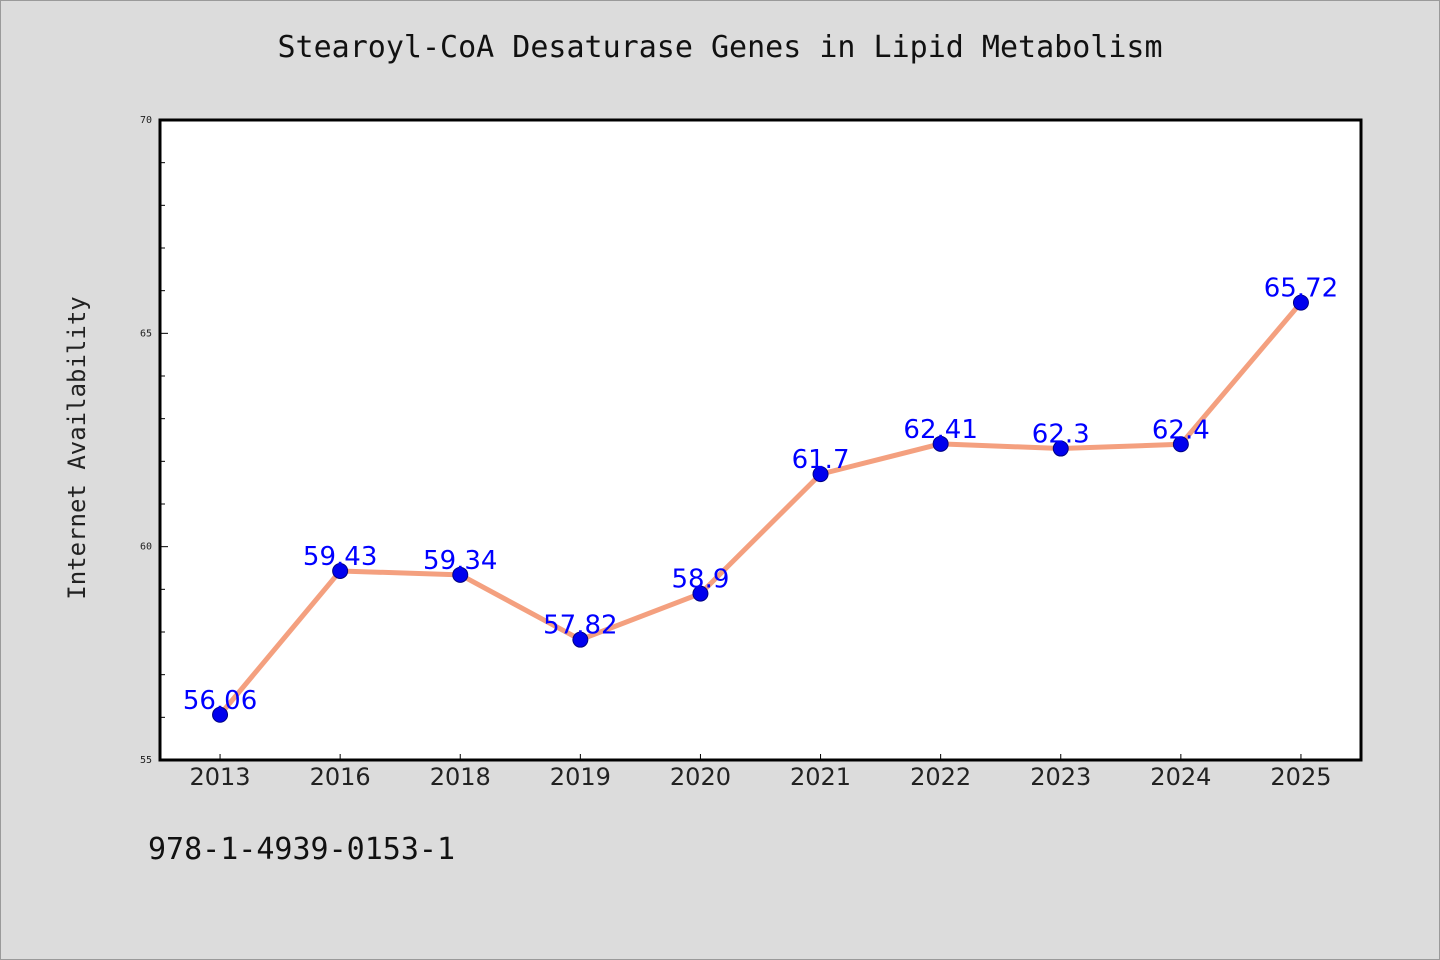  Describe the element at coordinates (821, 460) in the screenshot. I see `data-label: 61.7` at that location.